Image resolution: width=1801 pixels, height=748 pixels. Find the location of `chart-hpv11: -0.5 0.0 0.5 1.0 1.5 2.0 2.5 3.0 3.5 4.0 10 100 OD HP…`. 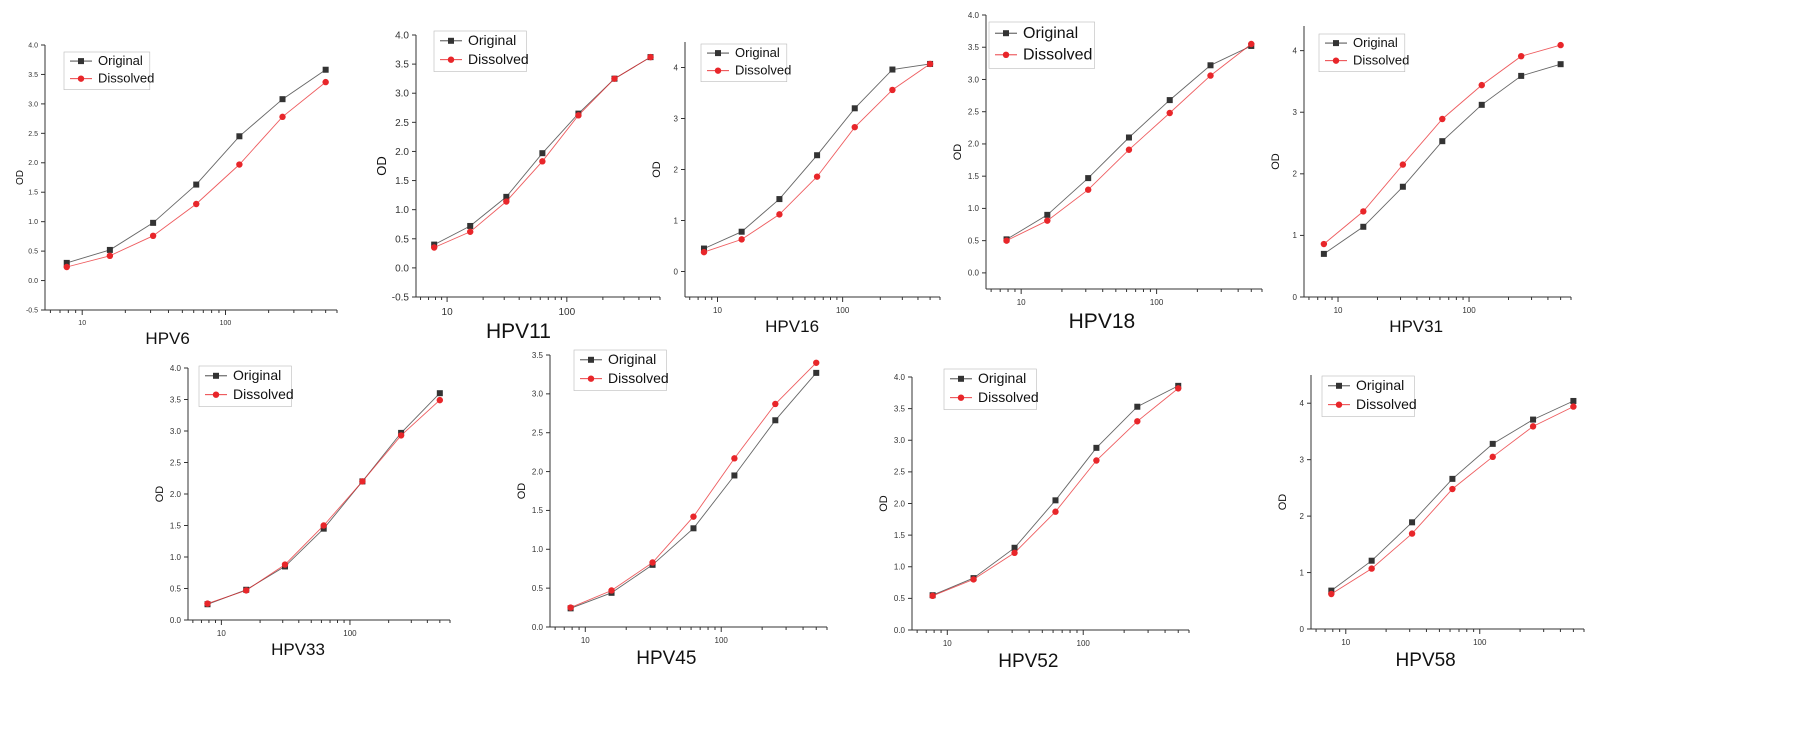

chart-hpv11: -0.5 0.0 0.5 1.0 1.5 2.0 2.5 3.0 3.5 4.0 10 100 OD HP… is located at coordinates (517, 186).